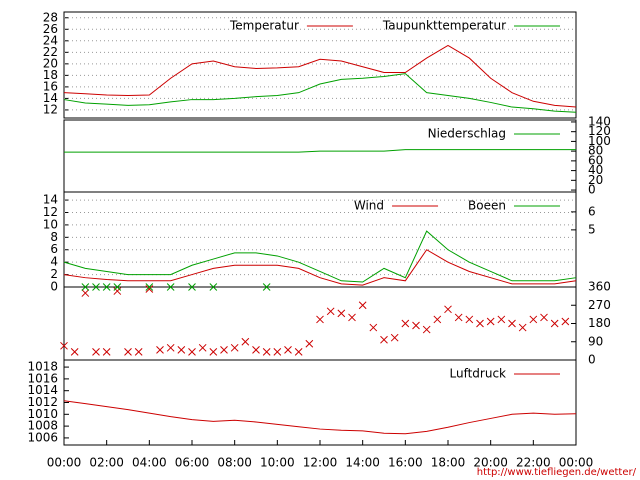 The image size is (640, 480). What do you see at coordinates (234, 463) in the screenshot?
I see `x-tick-label: 08:00` at bounding box center [234, 463].